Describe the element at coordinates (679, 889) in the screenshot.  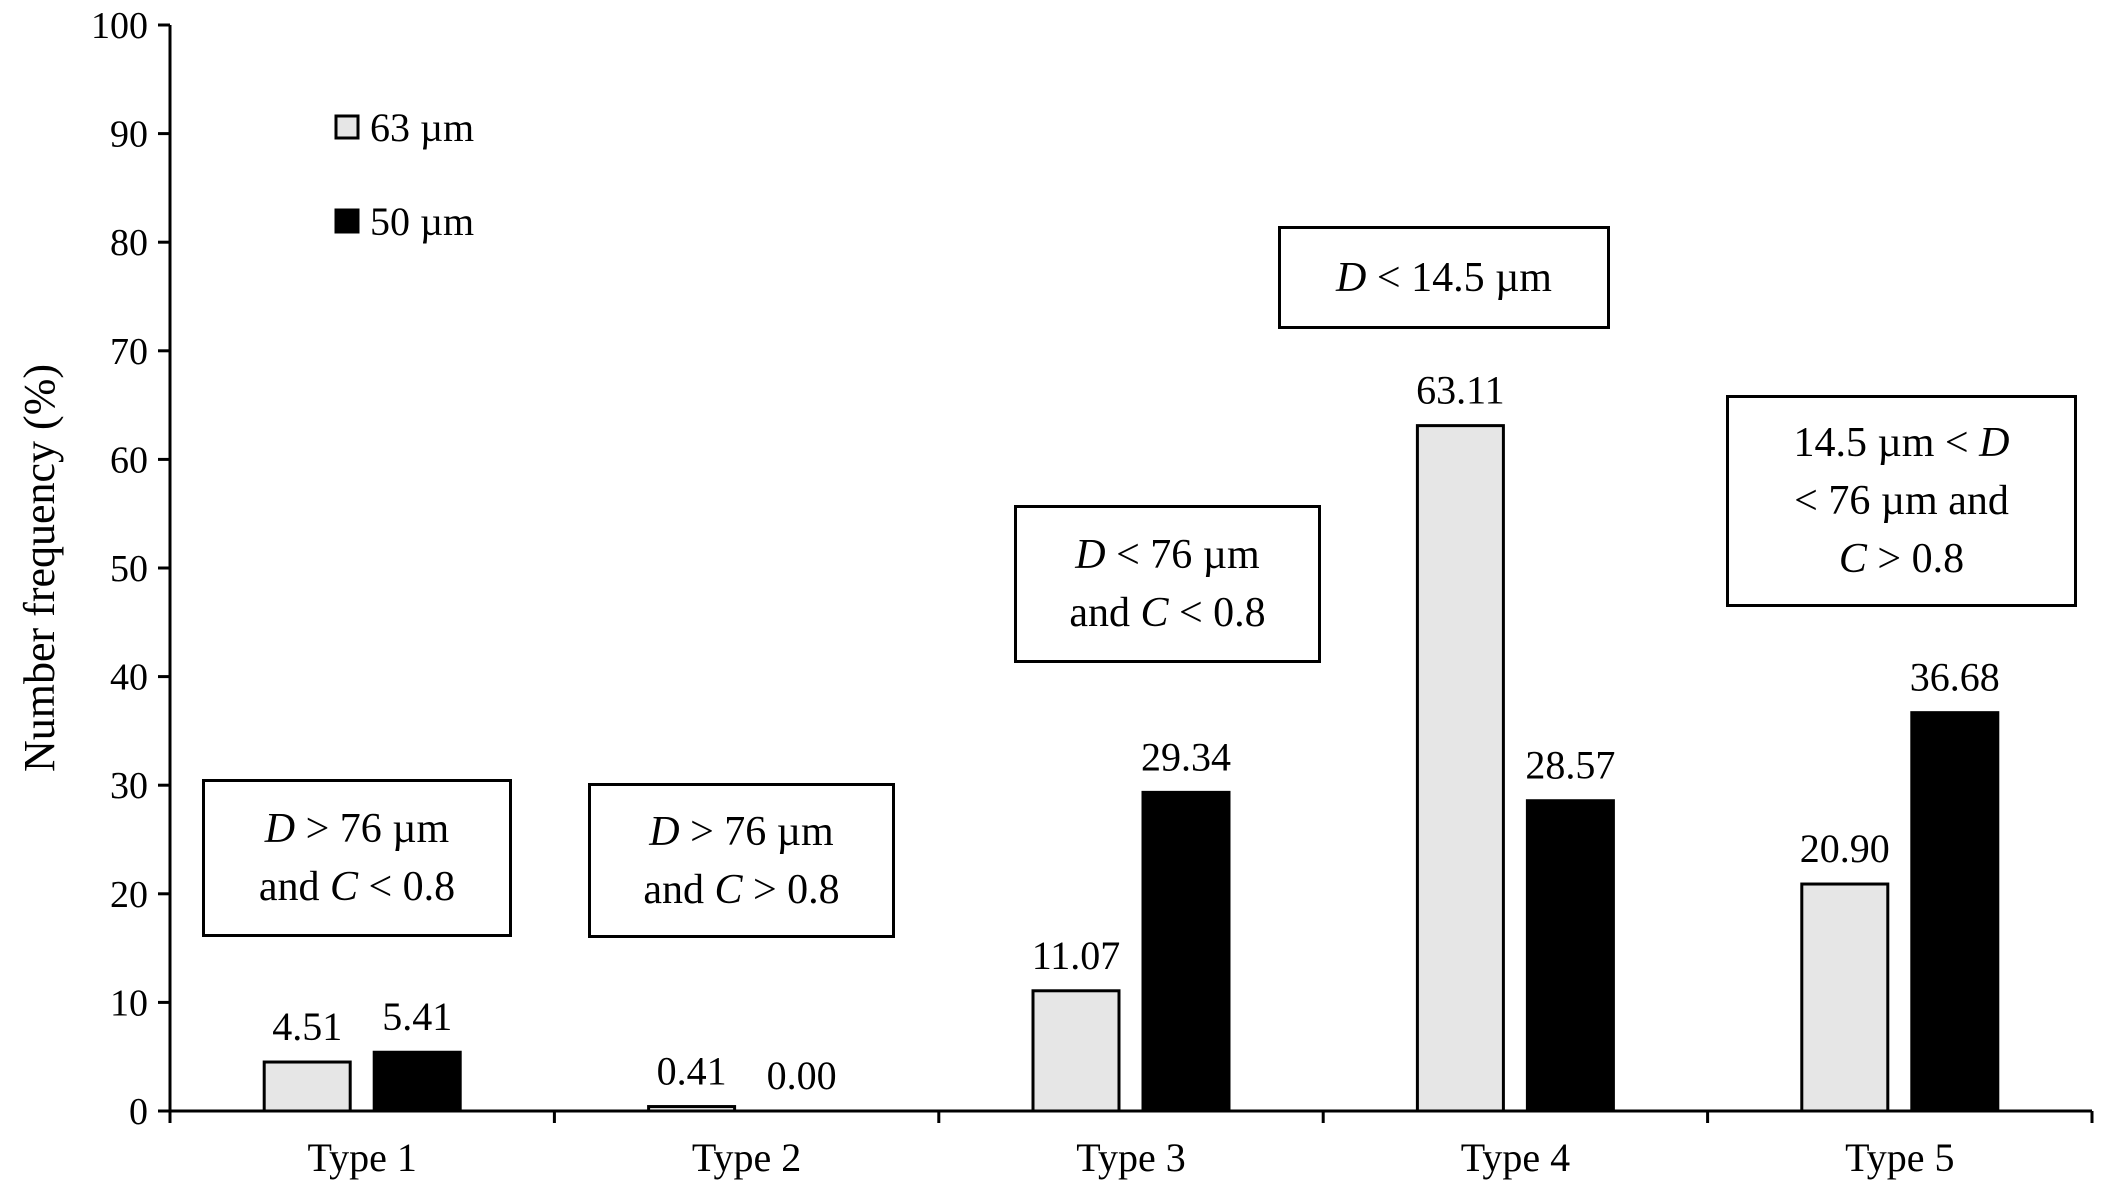
I see `annotation-type2-line2-pre: and` at that location.